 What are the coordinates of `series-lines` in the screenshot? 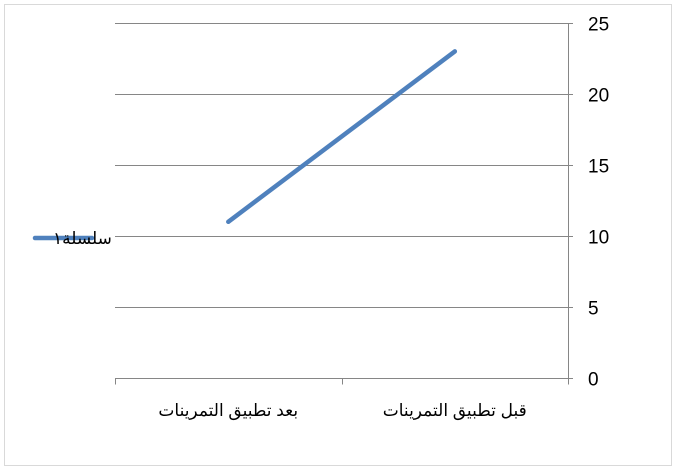 It's located at (342, 137).